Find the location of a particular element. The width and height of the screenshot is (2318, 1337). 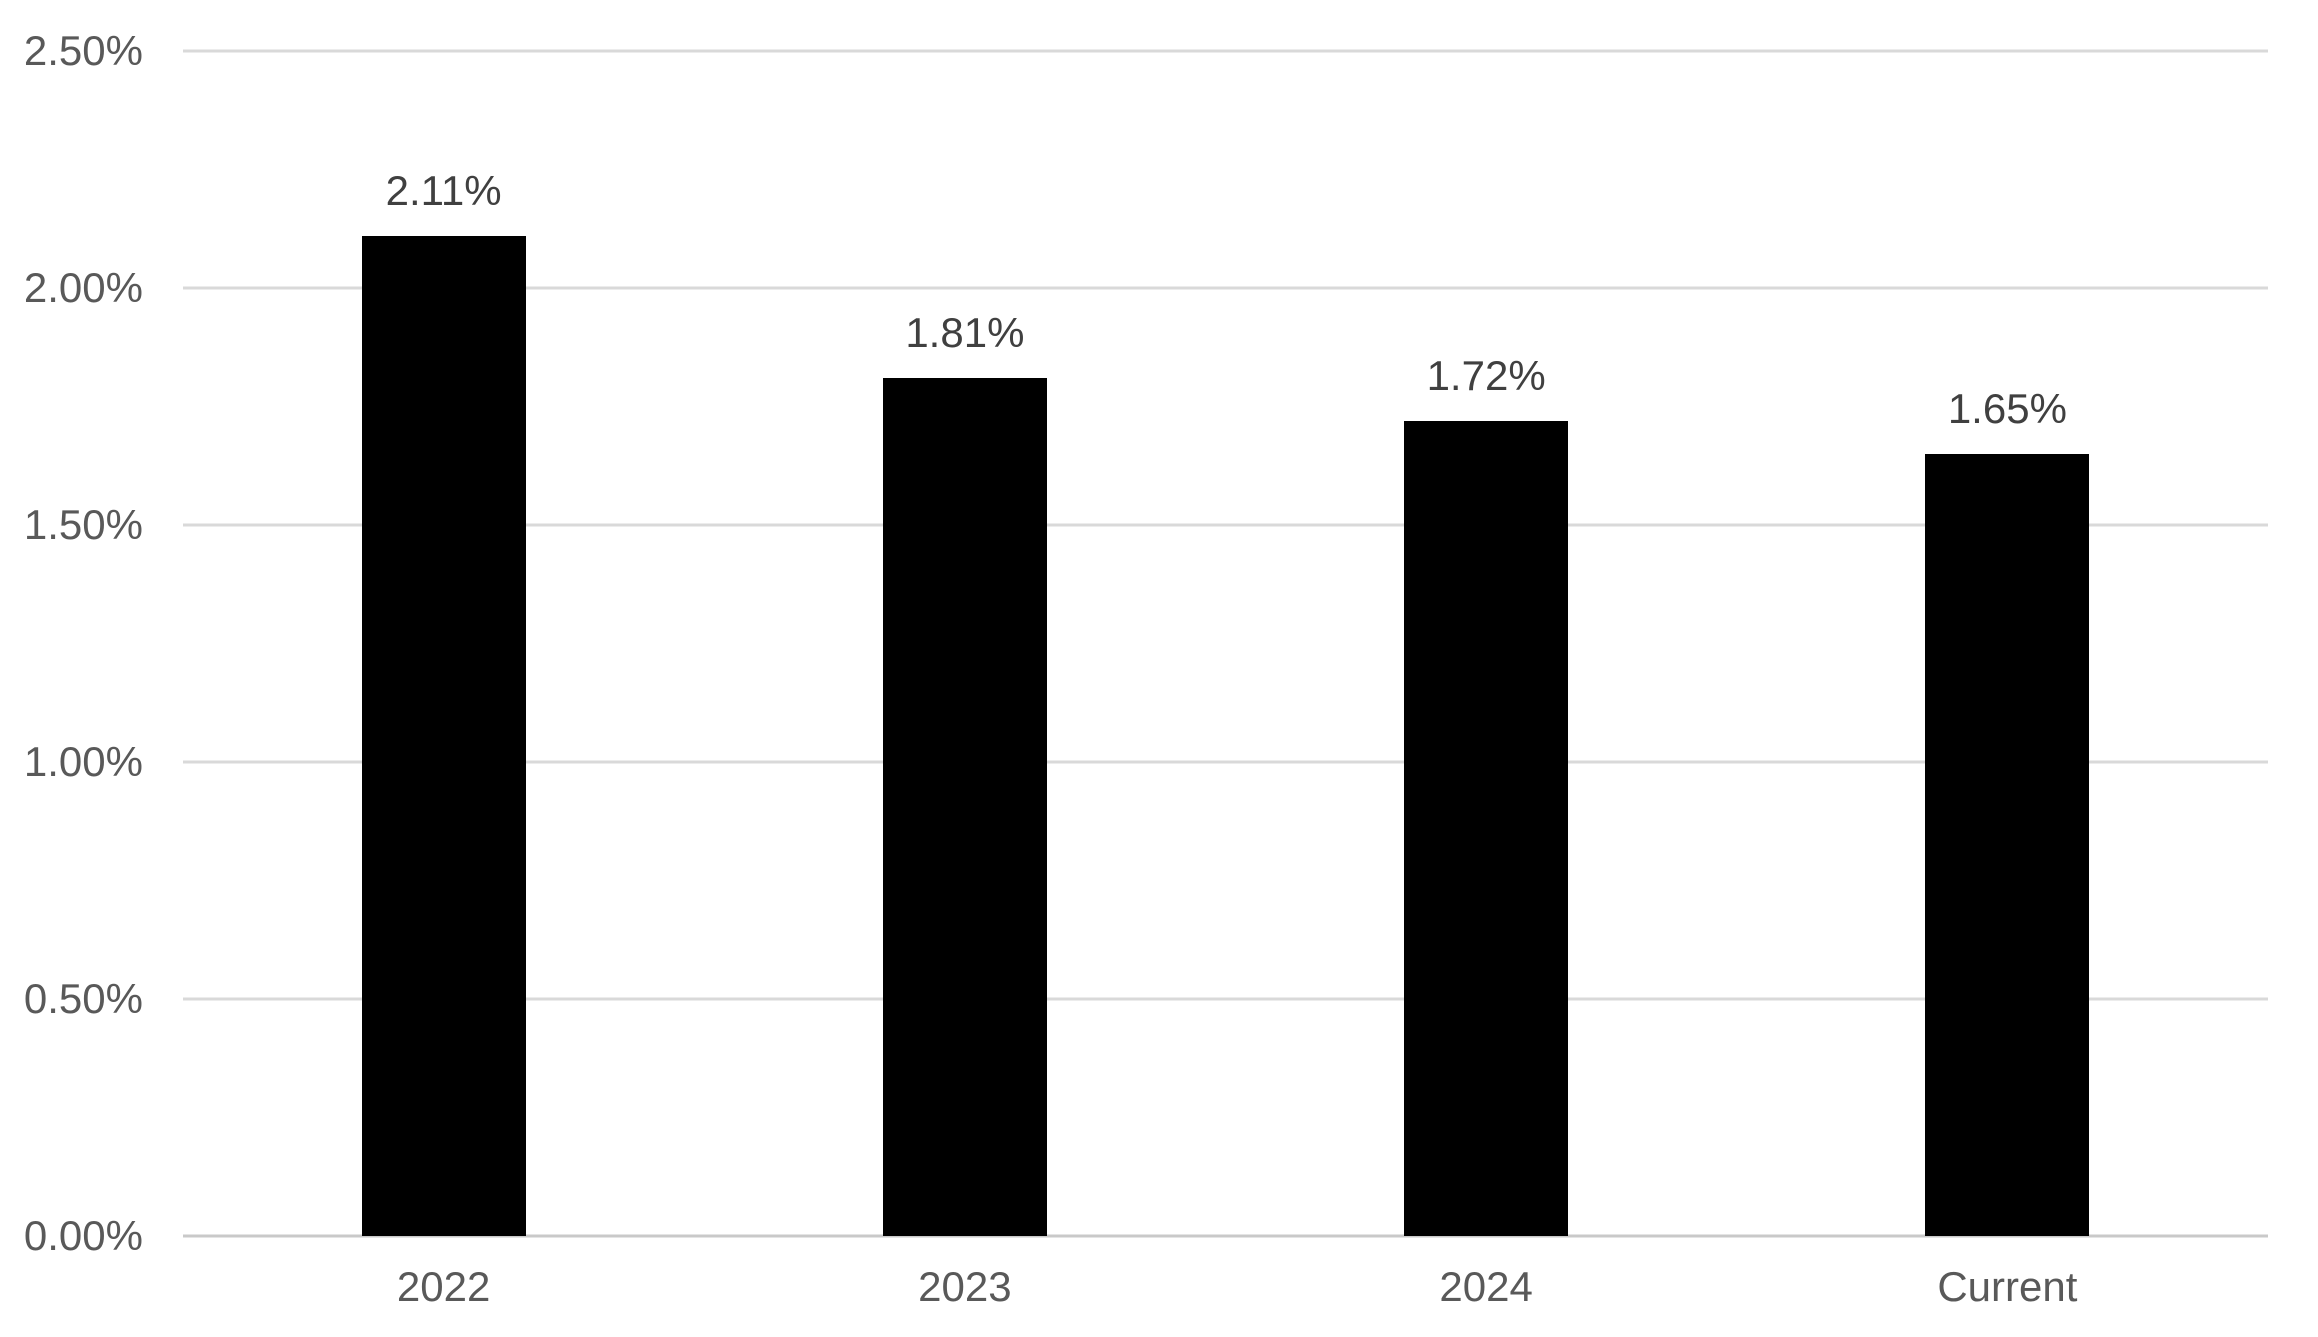

x-axis-line is located at coordinates (1225, 1236).